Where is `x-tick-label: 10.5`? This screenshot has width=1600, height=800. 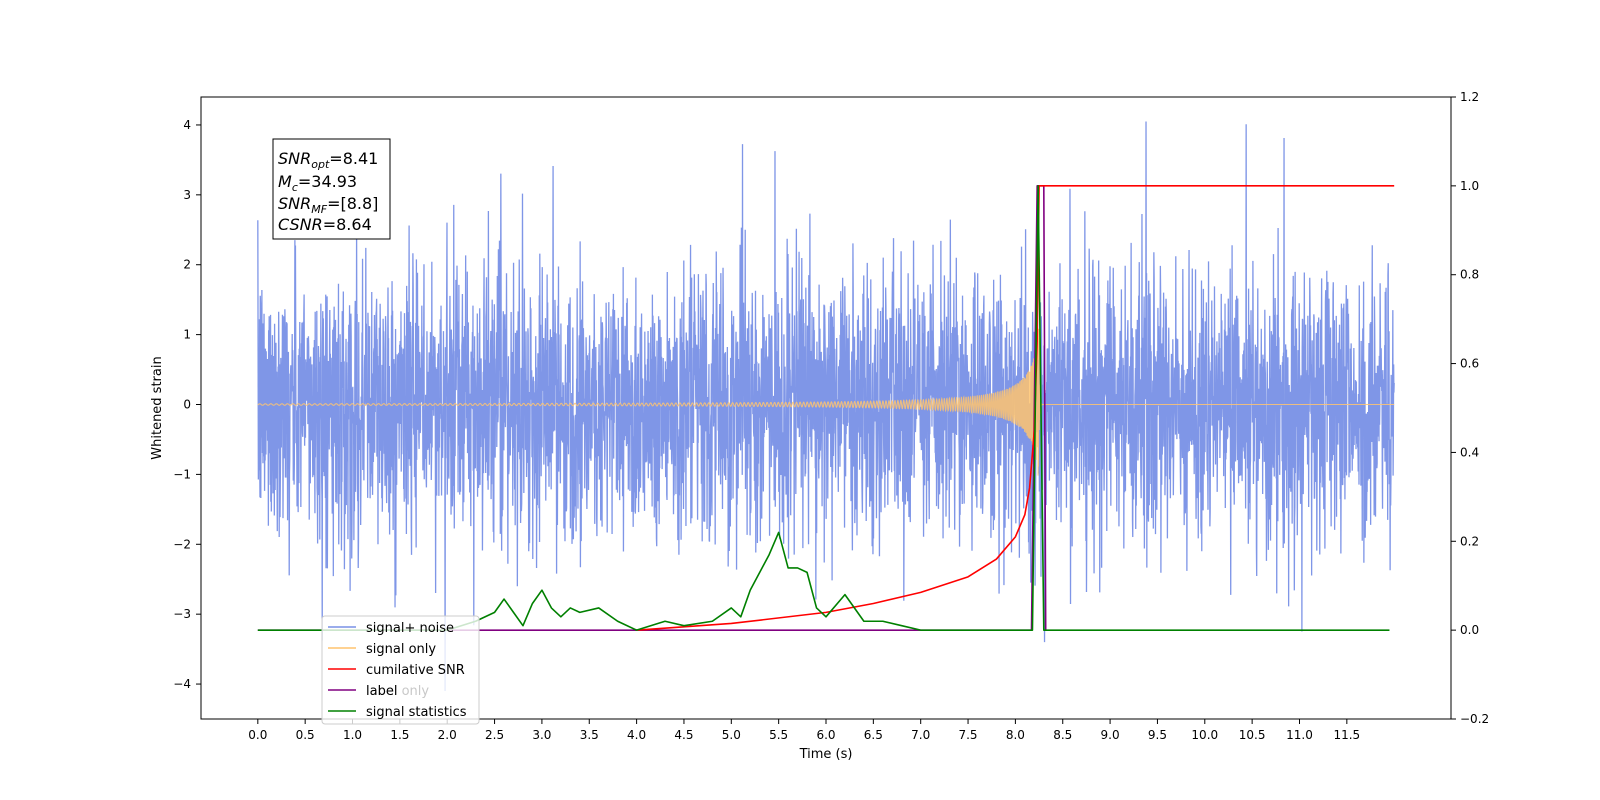 x-tick-label: 10.5 is located at coordinates (1252, 735).